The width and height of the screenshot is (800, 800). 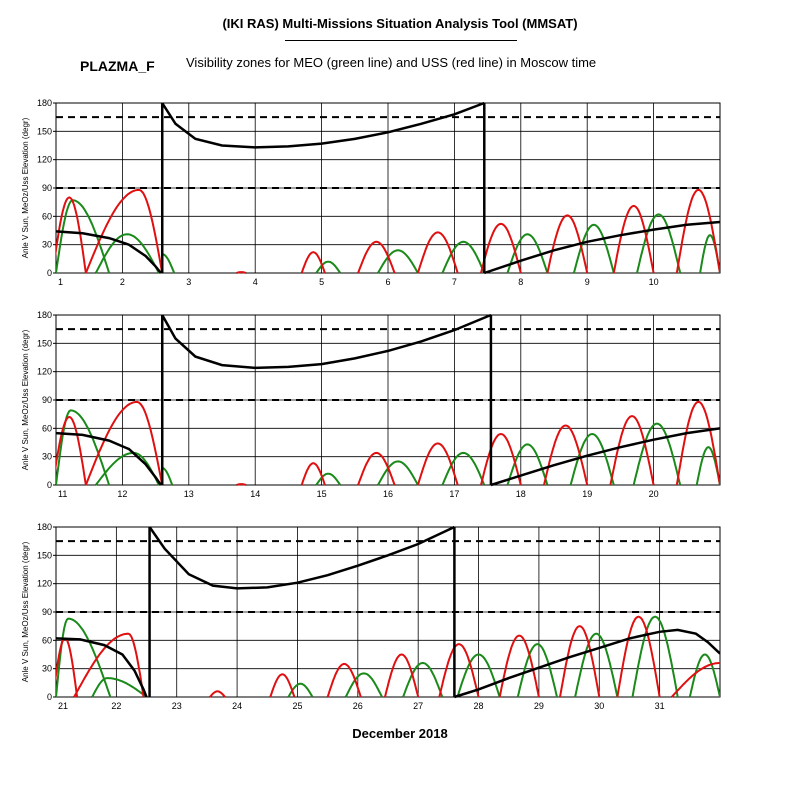 What do you see at coordinates (479, 706) in the screenshot?
I see `x-tick-label: 28` at bounding box center [479, 706].